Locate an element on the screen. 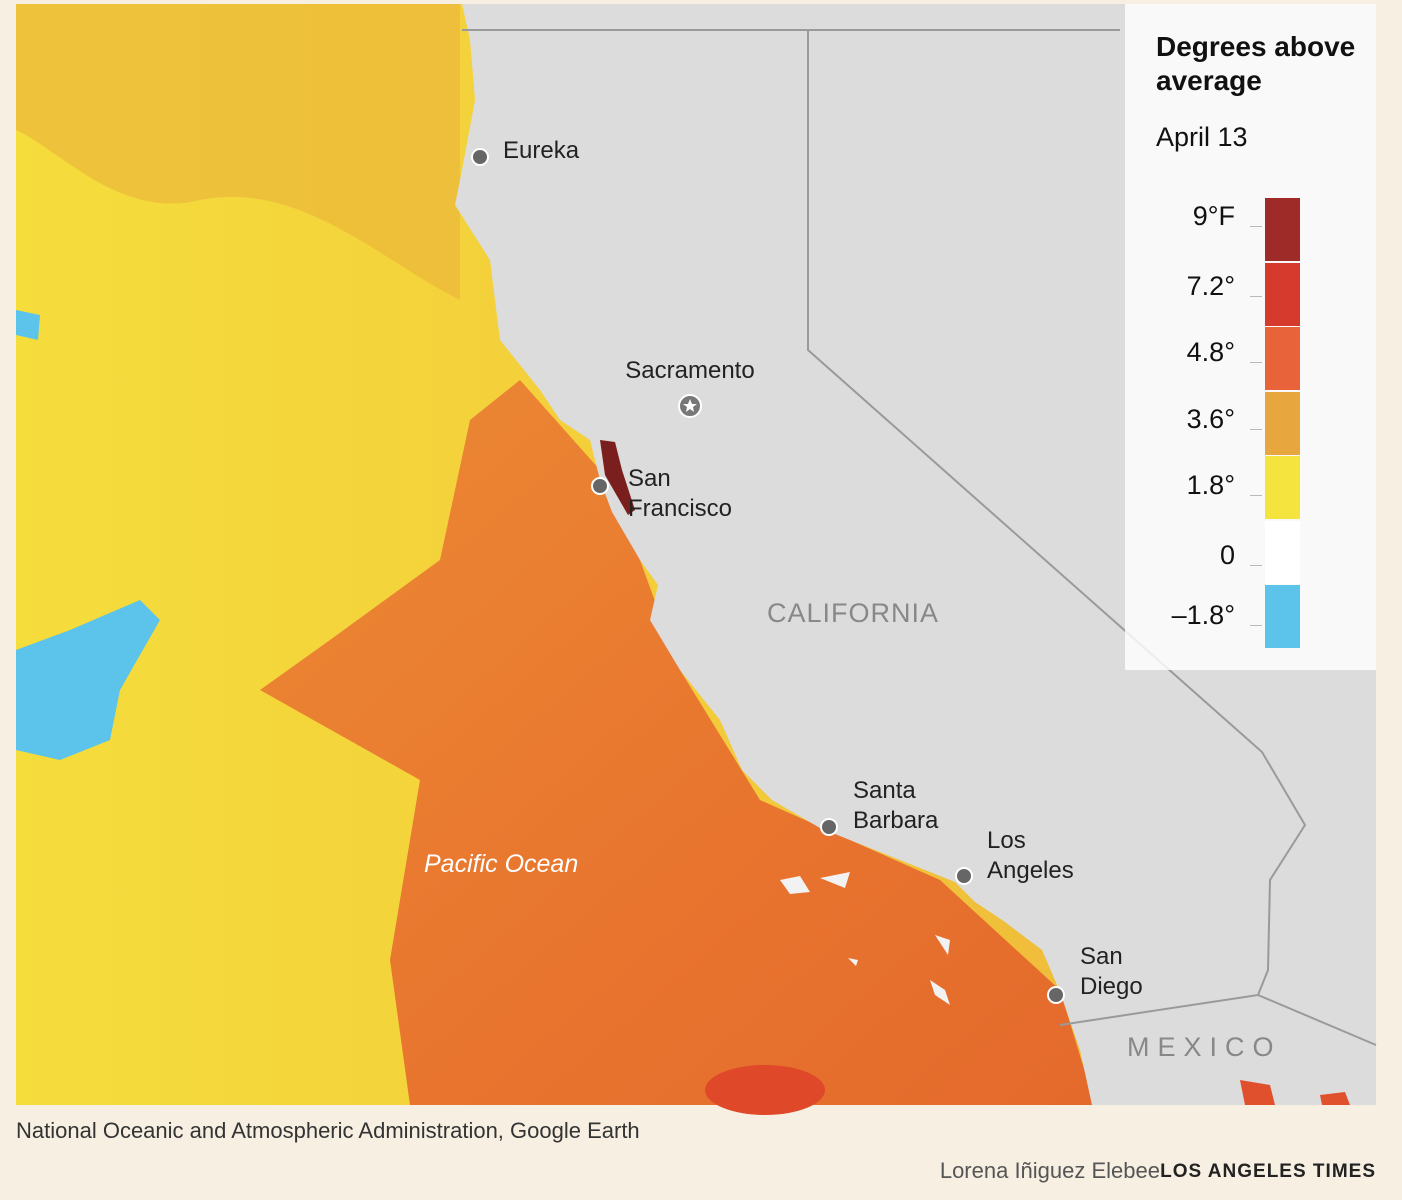 This screenshot has width=1402, height=1200. ocean-shade is located at coordinates (238, 152).